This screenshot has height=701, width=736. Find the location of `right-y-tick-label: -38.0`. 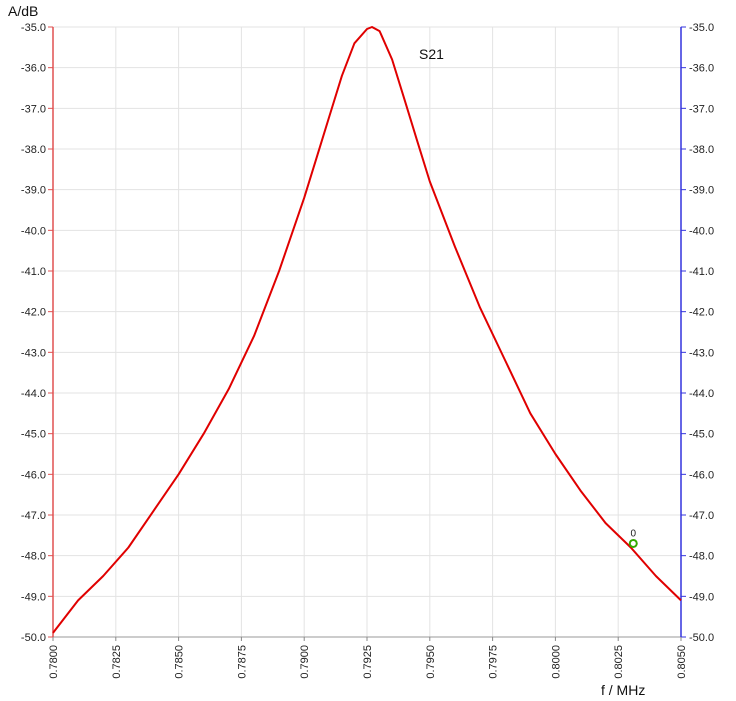

right-y-tick-label: -38.0 is located at coordinates (701, 150).